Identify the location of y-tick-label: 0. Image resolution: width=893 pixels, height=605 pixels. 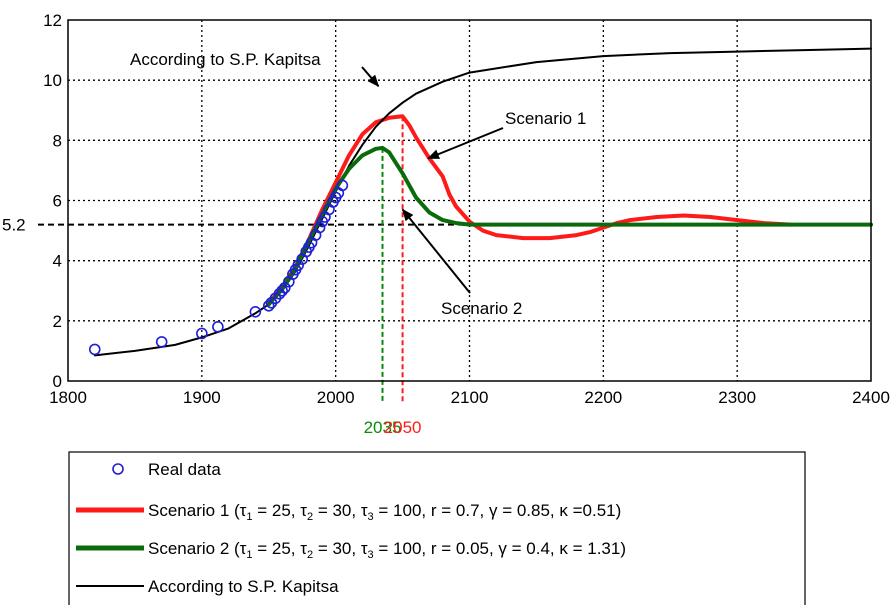
(57, 381).